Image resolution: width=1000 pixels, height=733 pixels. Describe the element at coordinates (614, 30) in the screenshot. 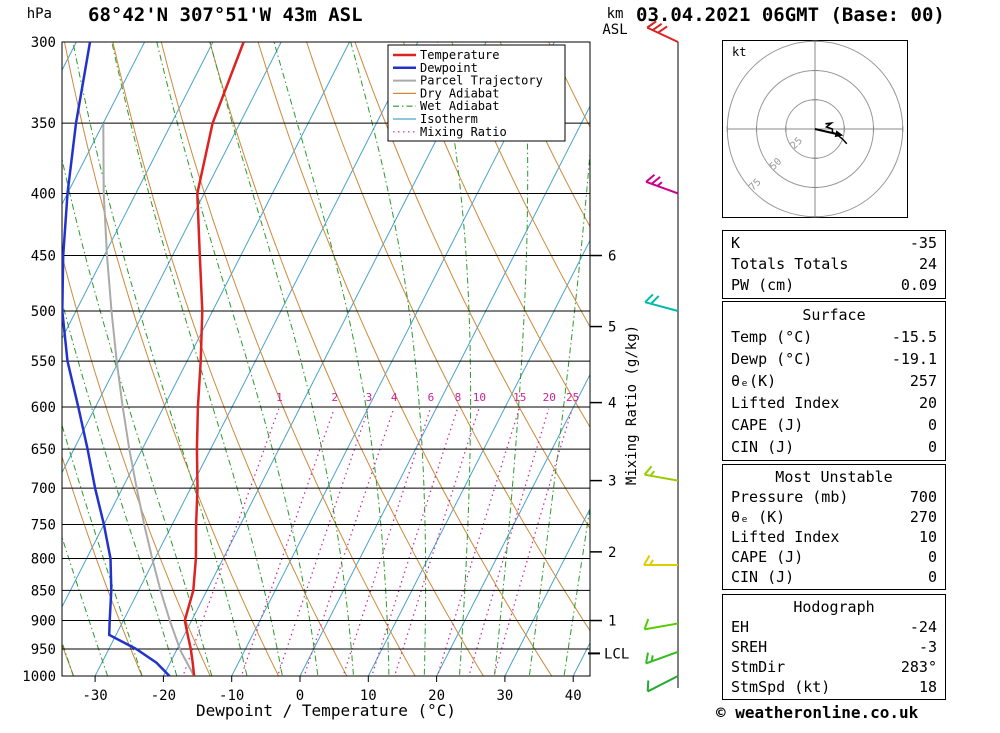

I see `asl-axis-unit: ASL` at that location.